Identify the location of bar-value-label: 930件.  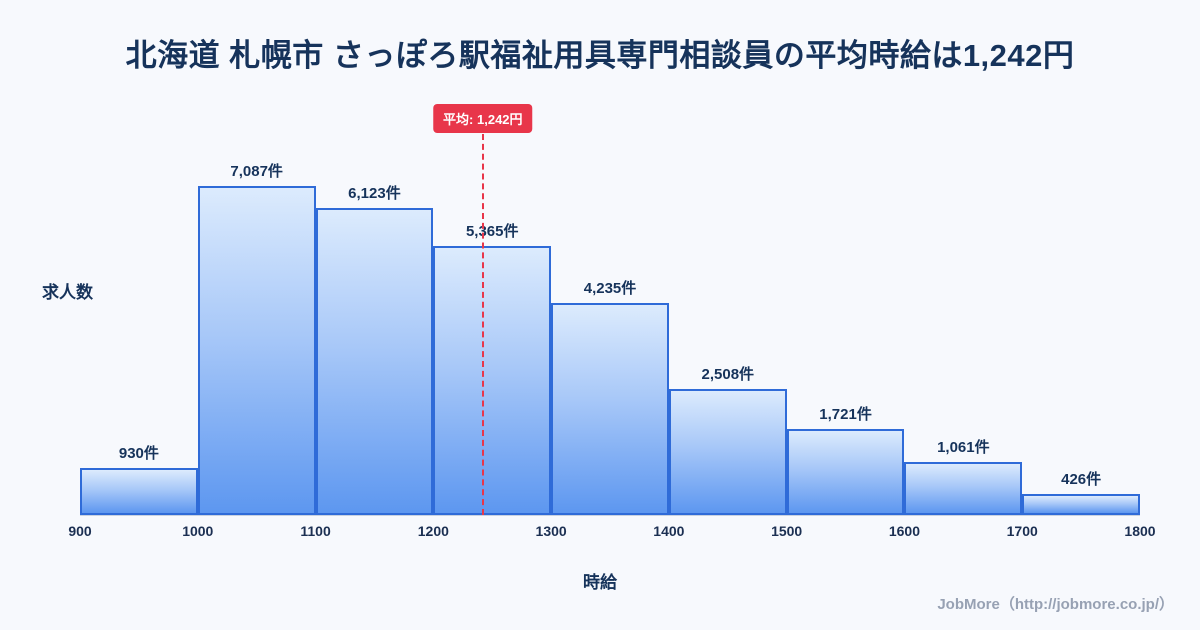
(138, 454).